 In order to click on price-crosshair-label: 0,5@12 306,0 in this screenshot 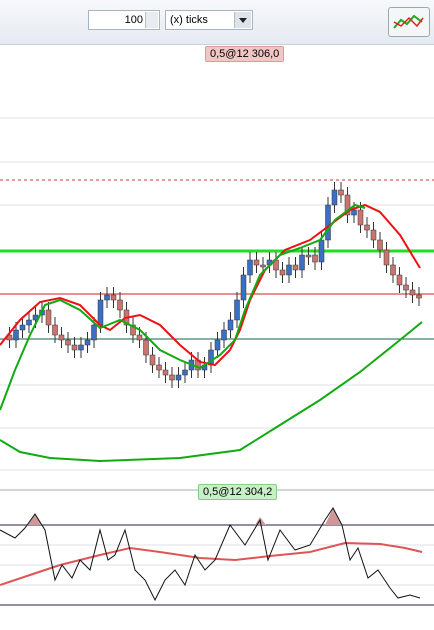, I will do `click(245, 54)`.